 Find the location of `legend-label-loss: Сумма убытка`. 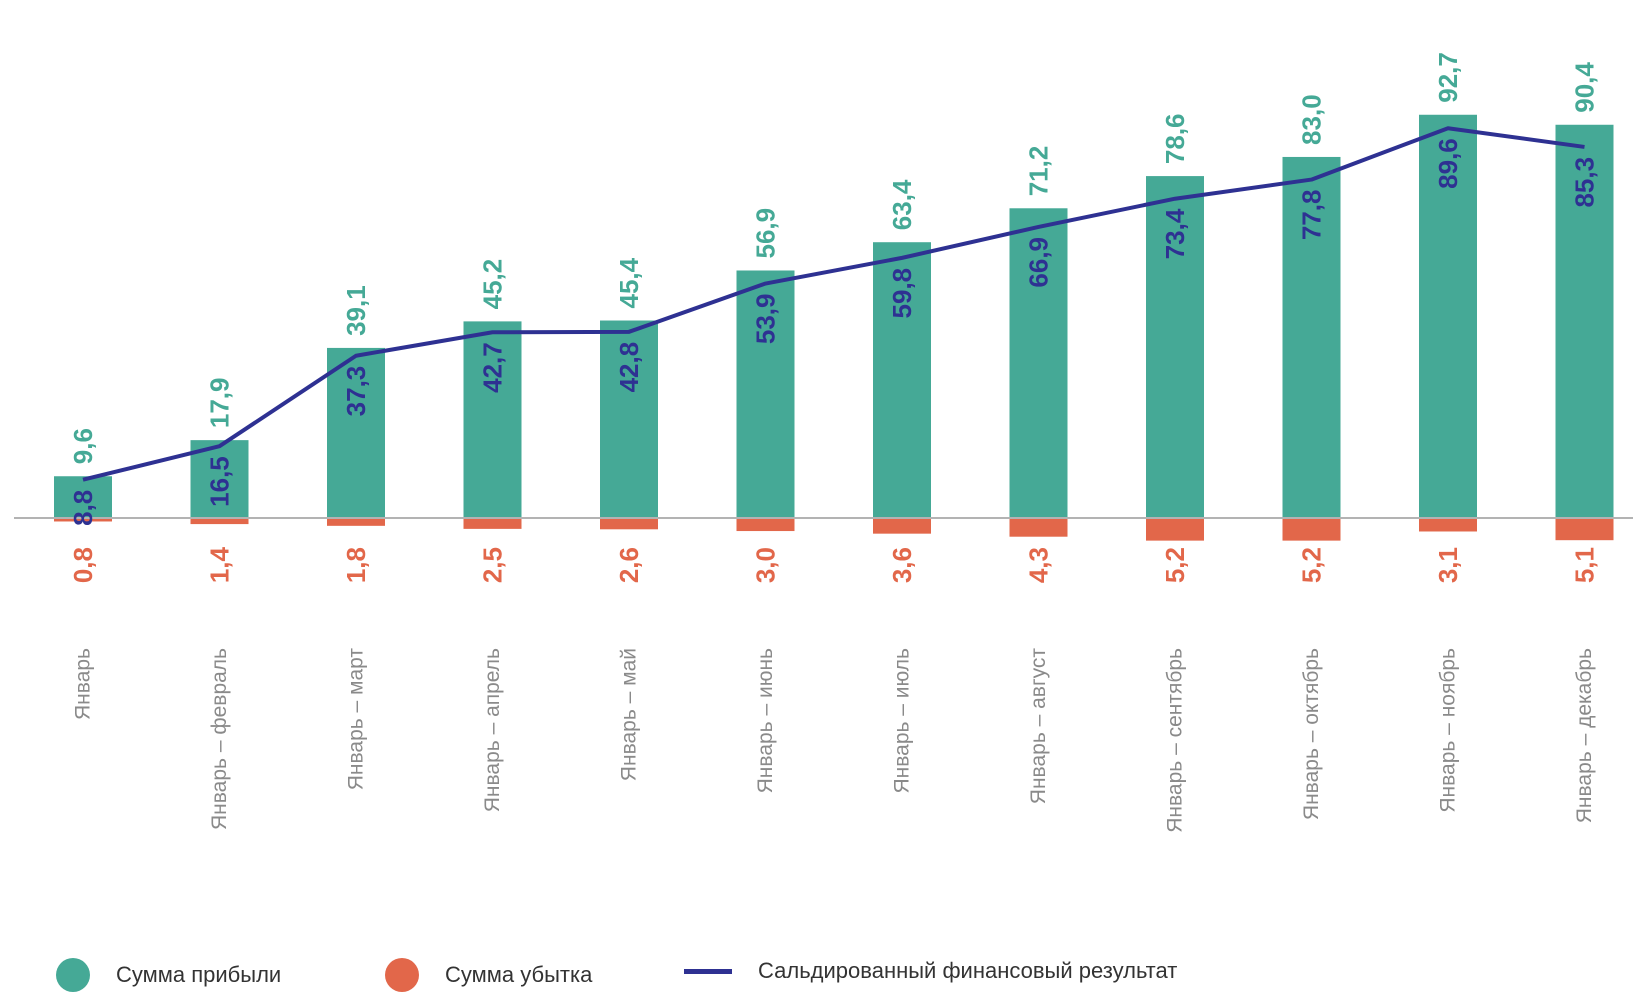

legend-label-loss: Сумма убытка is located at coordinates (519, 974).